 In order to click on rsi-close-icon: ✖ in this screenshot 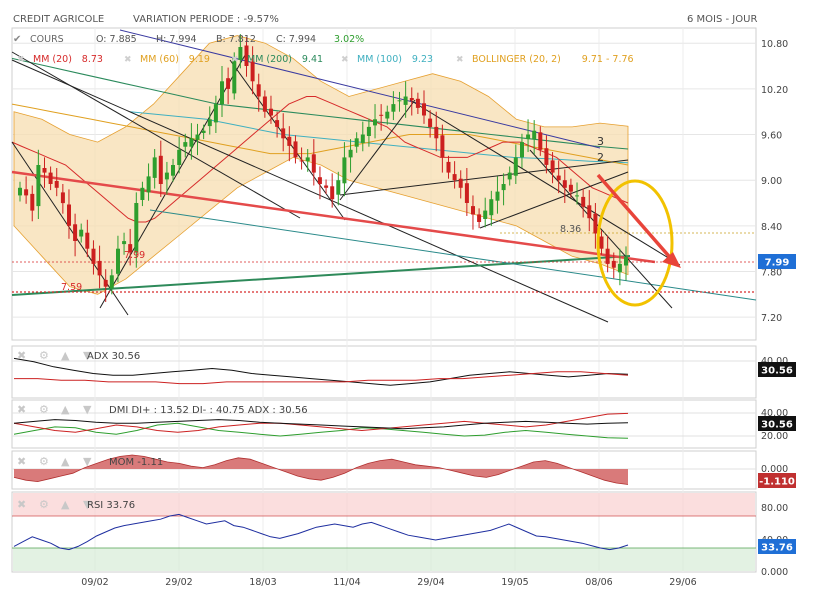, I will do `click(21, 504)`.